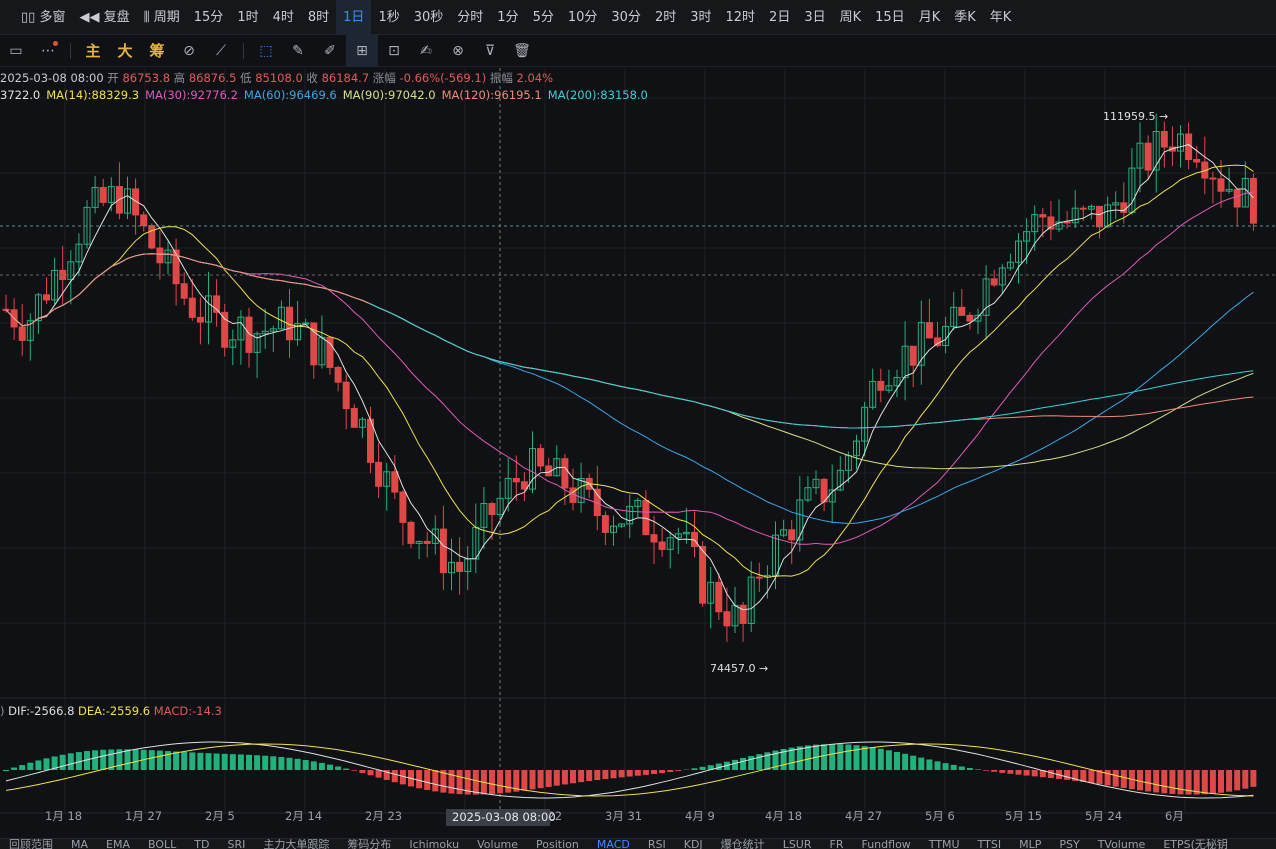 The image size is (1276, 849). Describe the element at coordinates (740, 17) in the screenshot. I see `period-14: 12时` at that location.